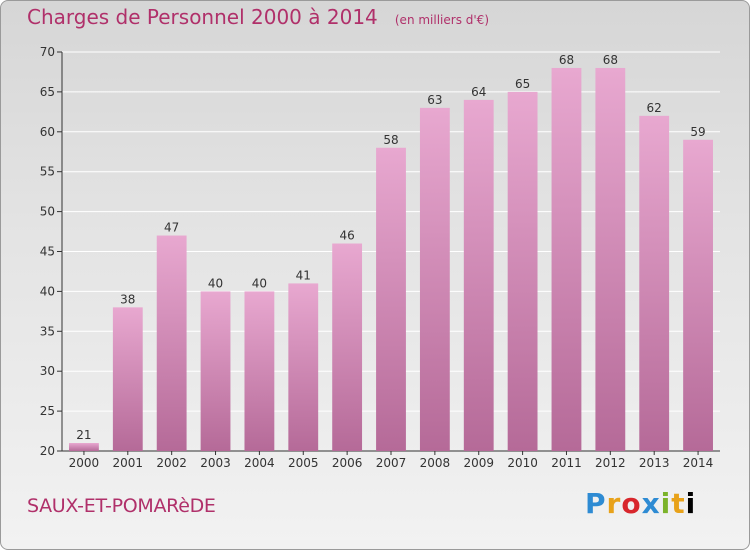 This screenshot has height=550, width=750. Describe the element at coordinates (259, 463) in the screenshot. I see `x-tick-label: 2004` at that location.